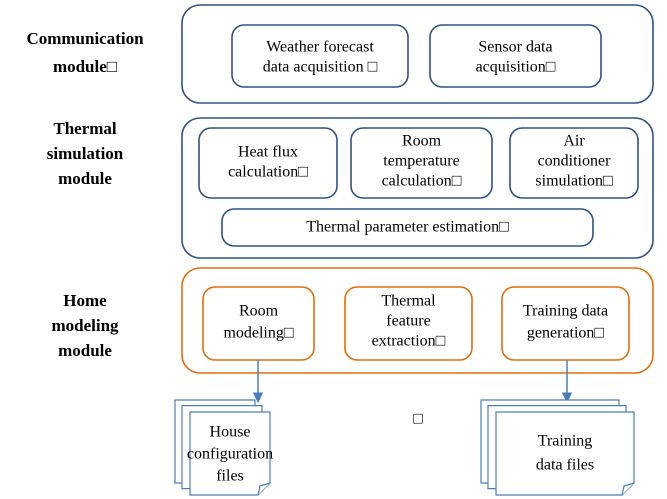 The image size is (667, 499). What do you see at coordinates (85, 66) in the screenshot?
I see `text-line: module□` at bounding box center [85, 66].